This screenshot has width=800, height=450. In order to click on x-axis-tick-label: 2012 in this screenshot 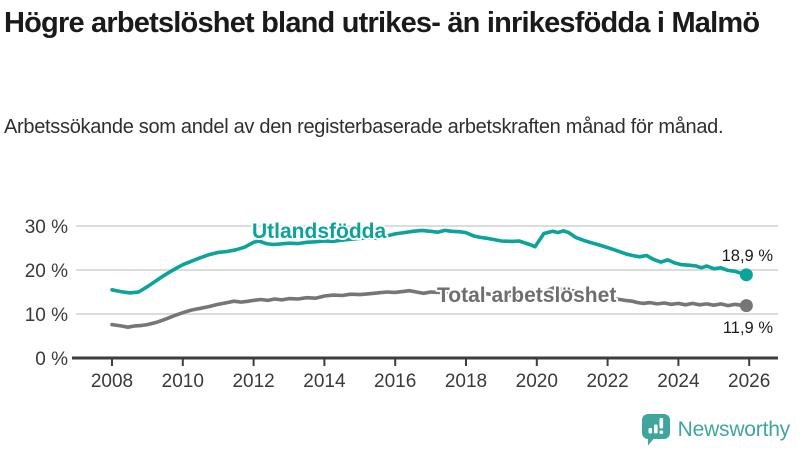, I will do `click(253, 381)`.